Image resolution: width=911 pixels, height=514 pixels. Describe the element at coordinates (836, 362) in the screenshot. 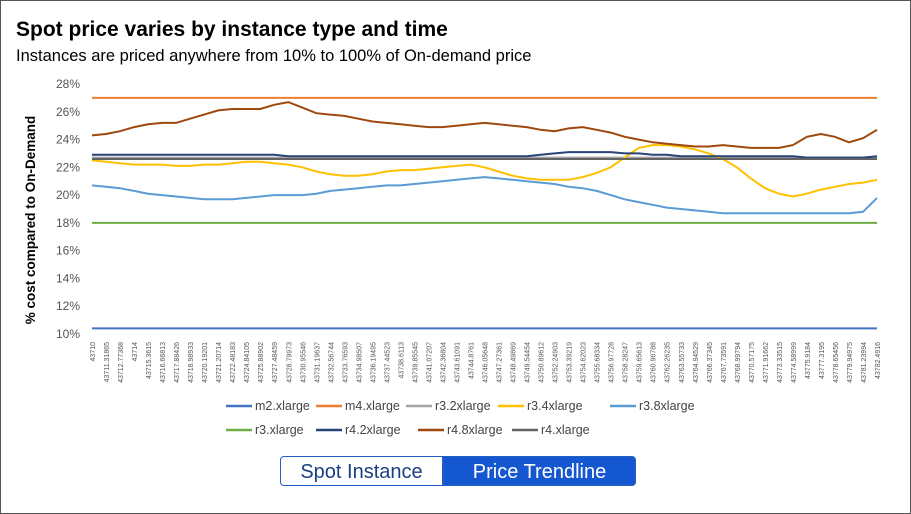

I see `x-tick-label: 43778.65456` at that location.